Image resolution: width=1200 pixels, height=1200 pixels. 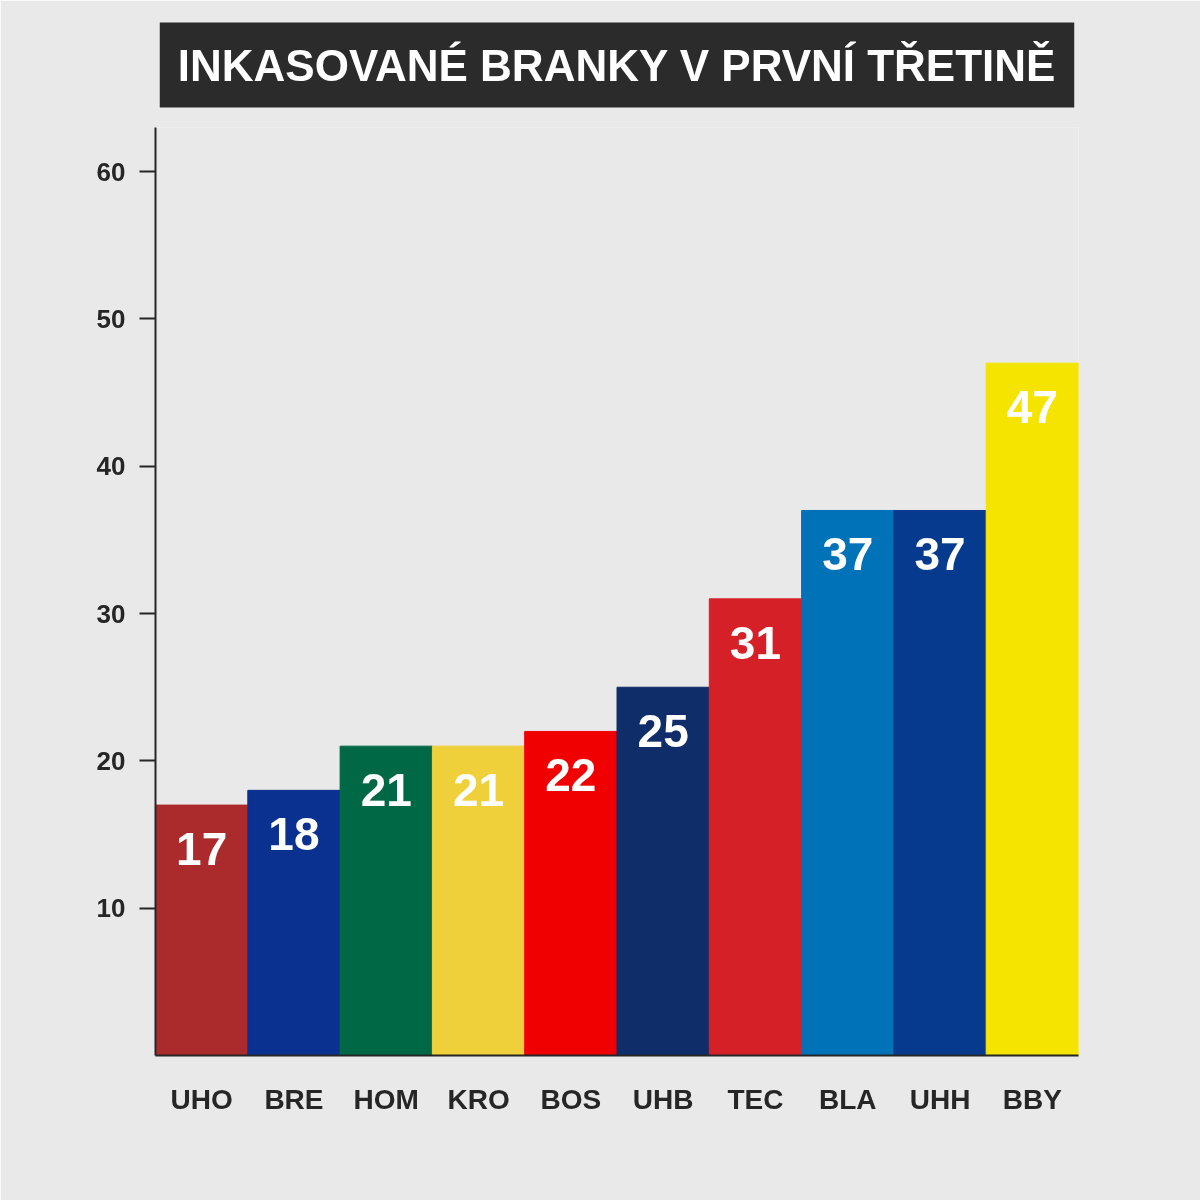 I want to click on y-tick-label: 40, so click(x=111, y=466).